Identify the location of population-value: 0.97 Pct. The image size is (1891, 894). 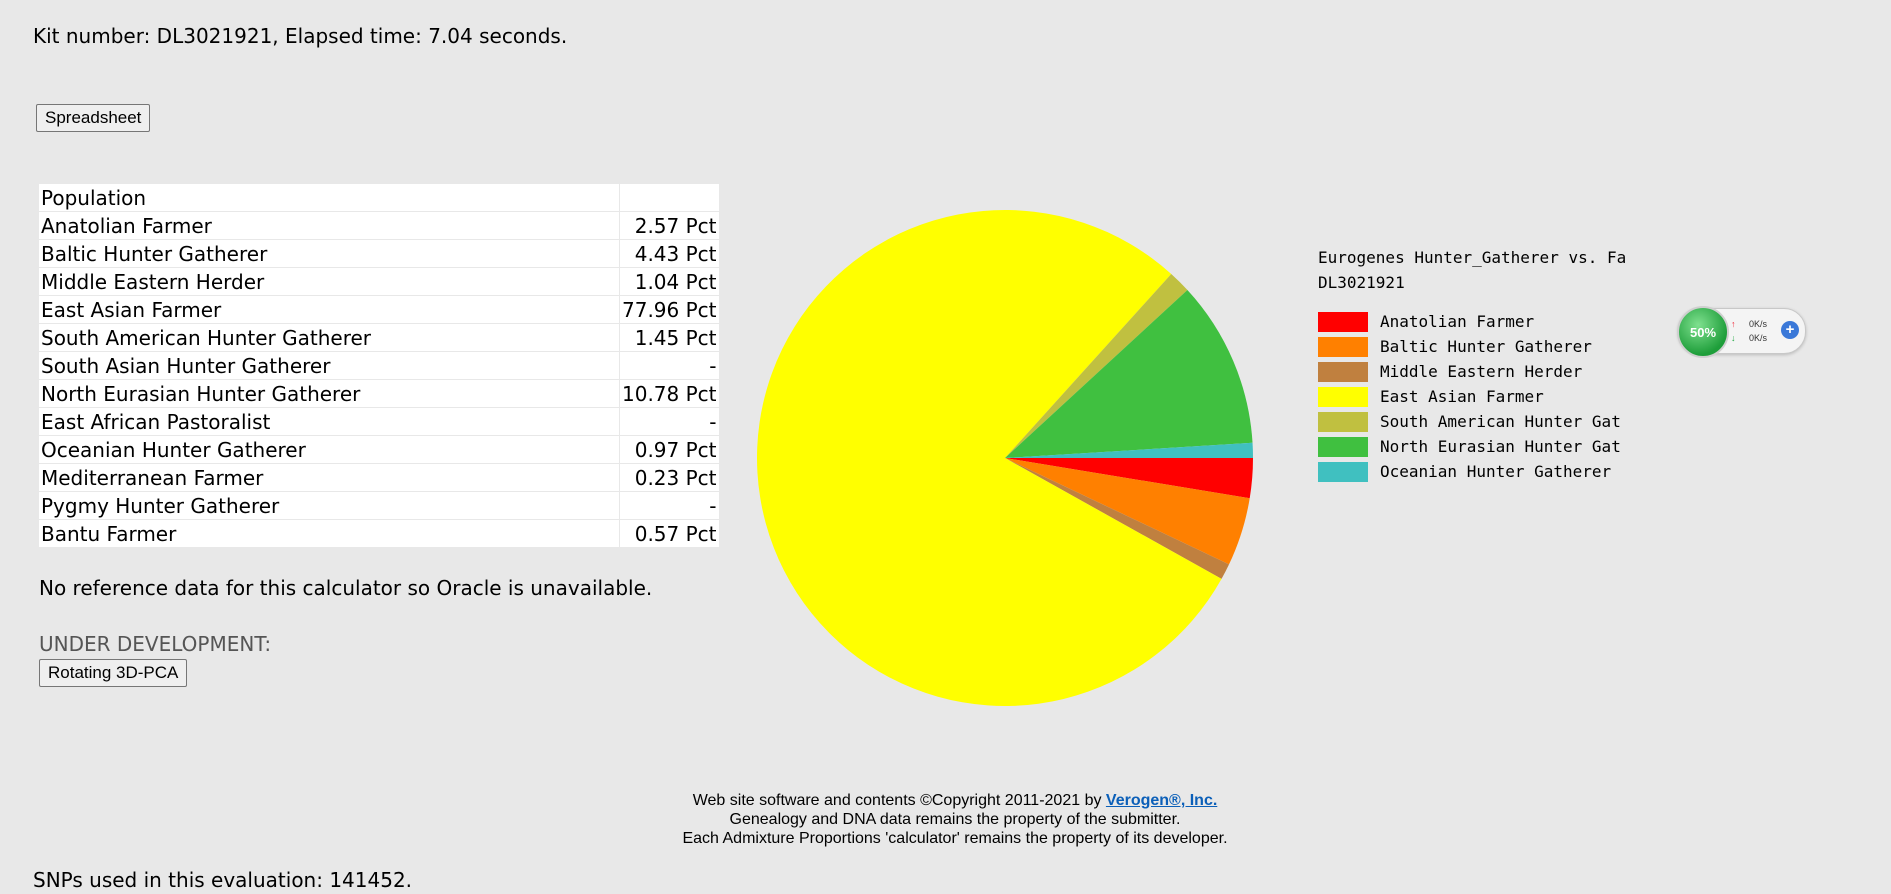
(669, 449).